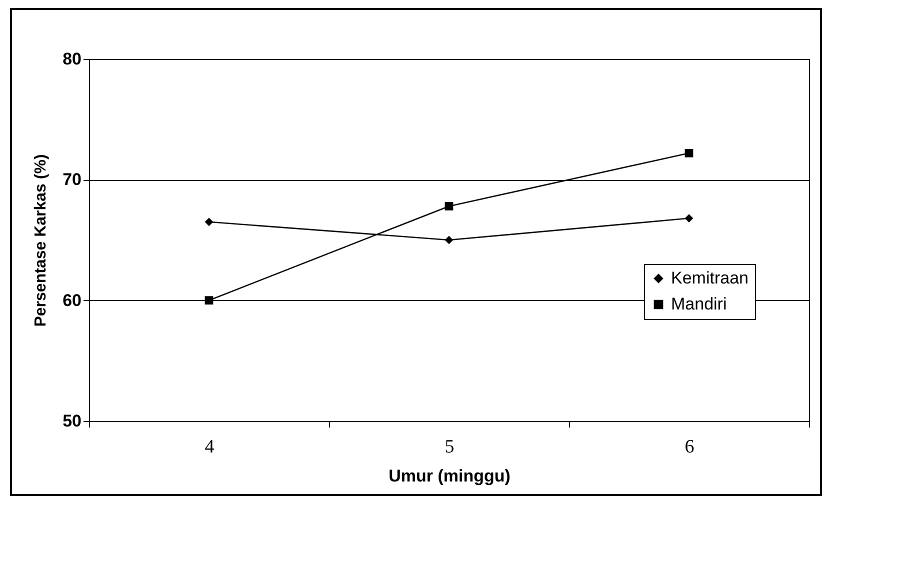  Describe the element at coordinates (209, 447) in the screenshot. I see `x-tick-label: 4` at that location.